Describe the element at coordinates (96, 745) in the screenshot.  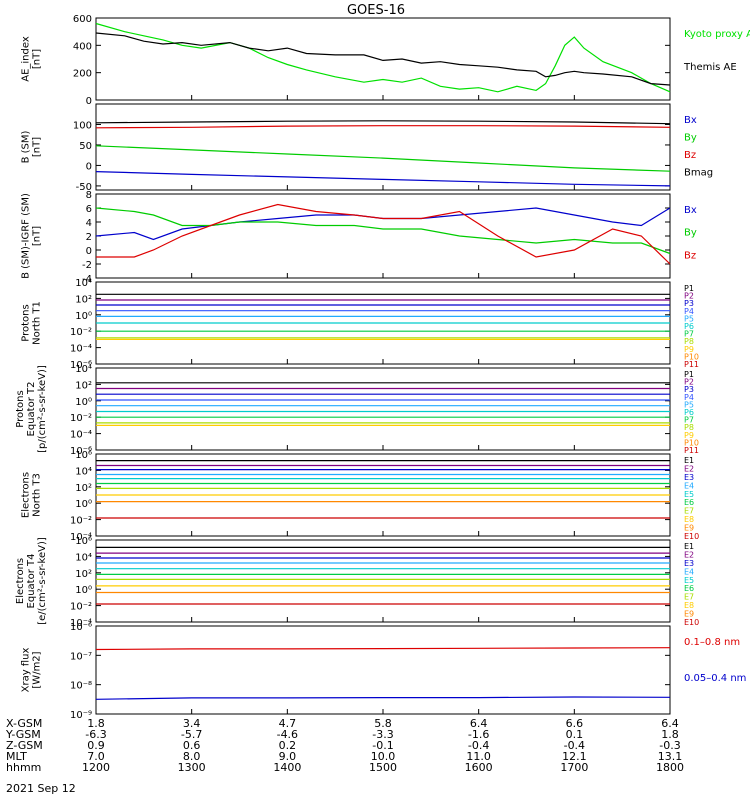
I see `orbit-value: 0.9` at that location.